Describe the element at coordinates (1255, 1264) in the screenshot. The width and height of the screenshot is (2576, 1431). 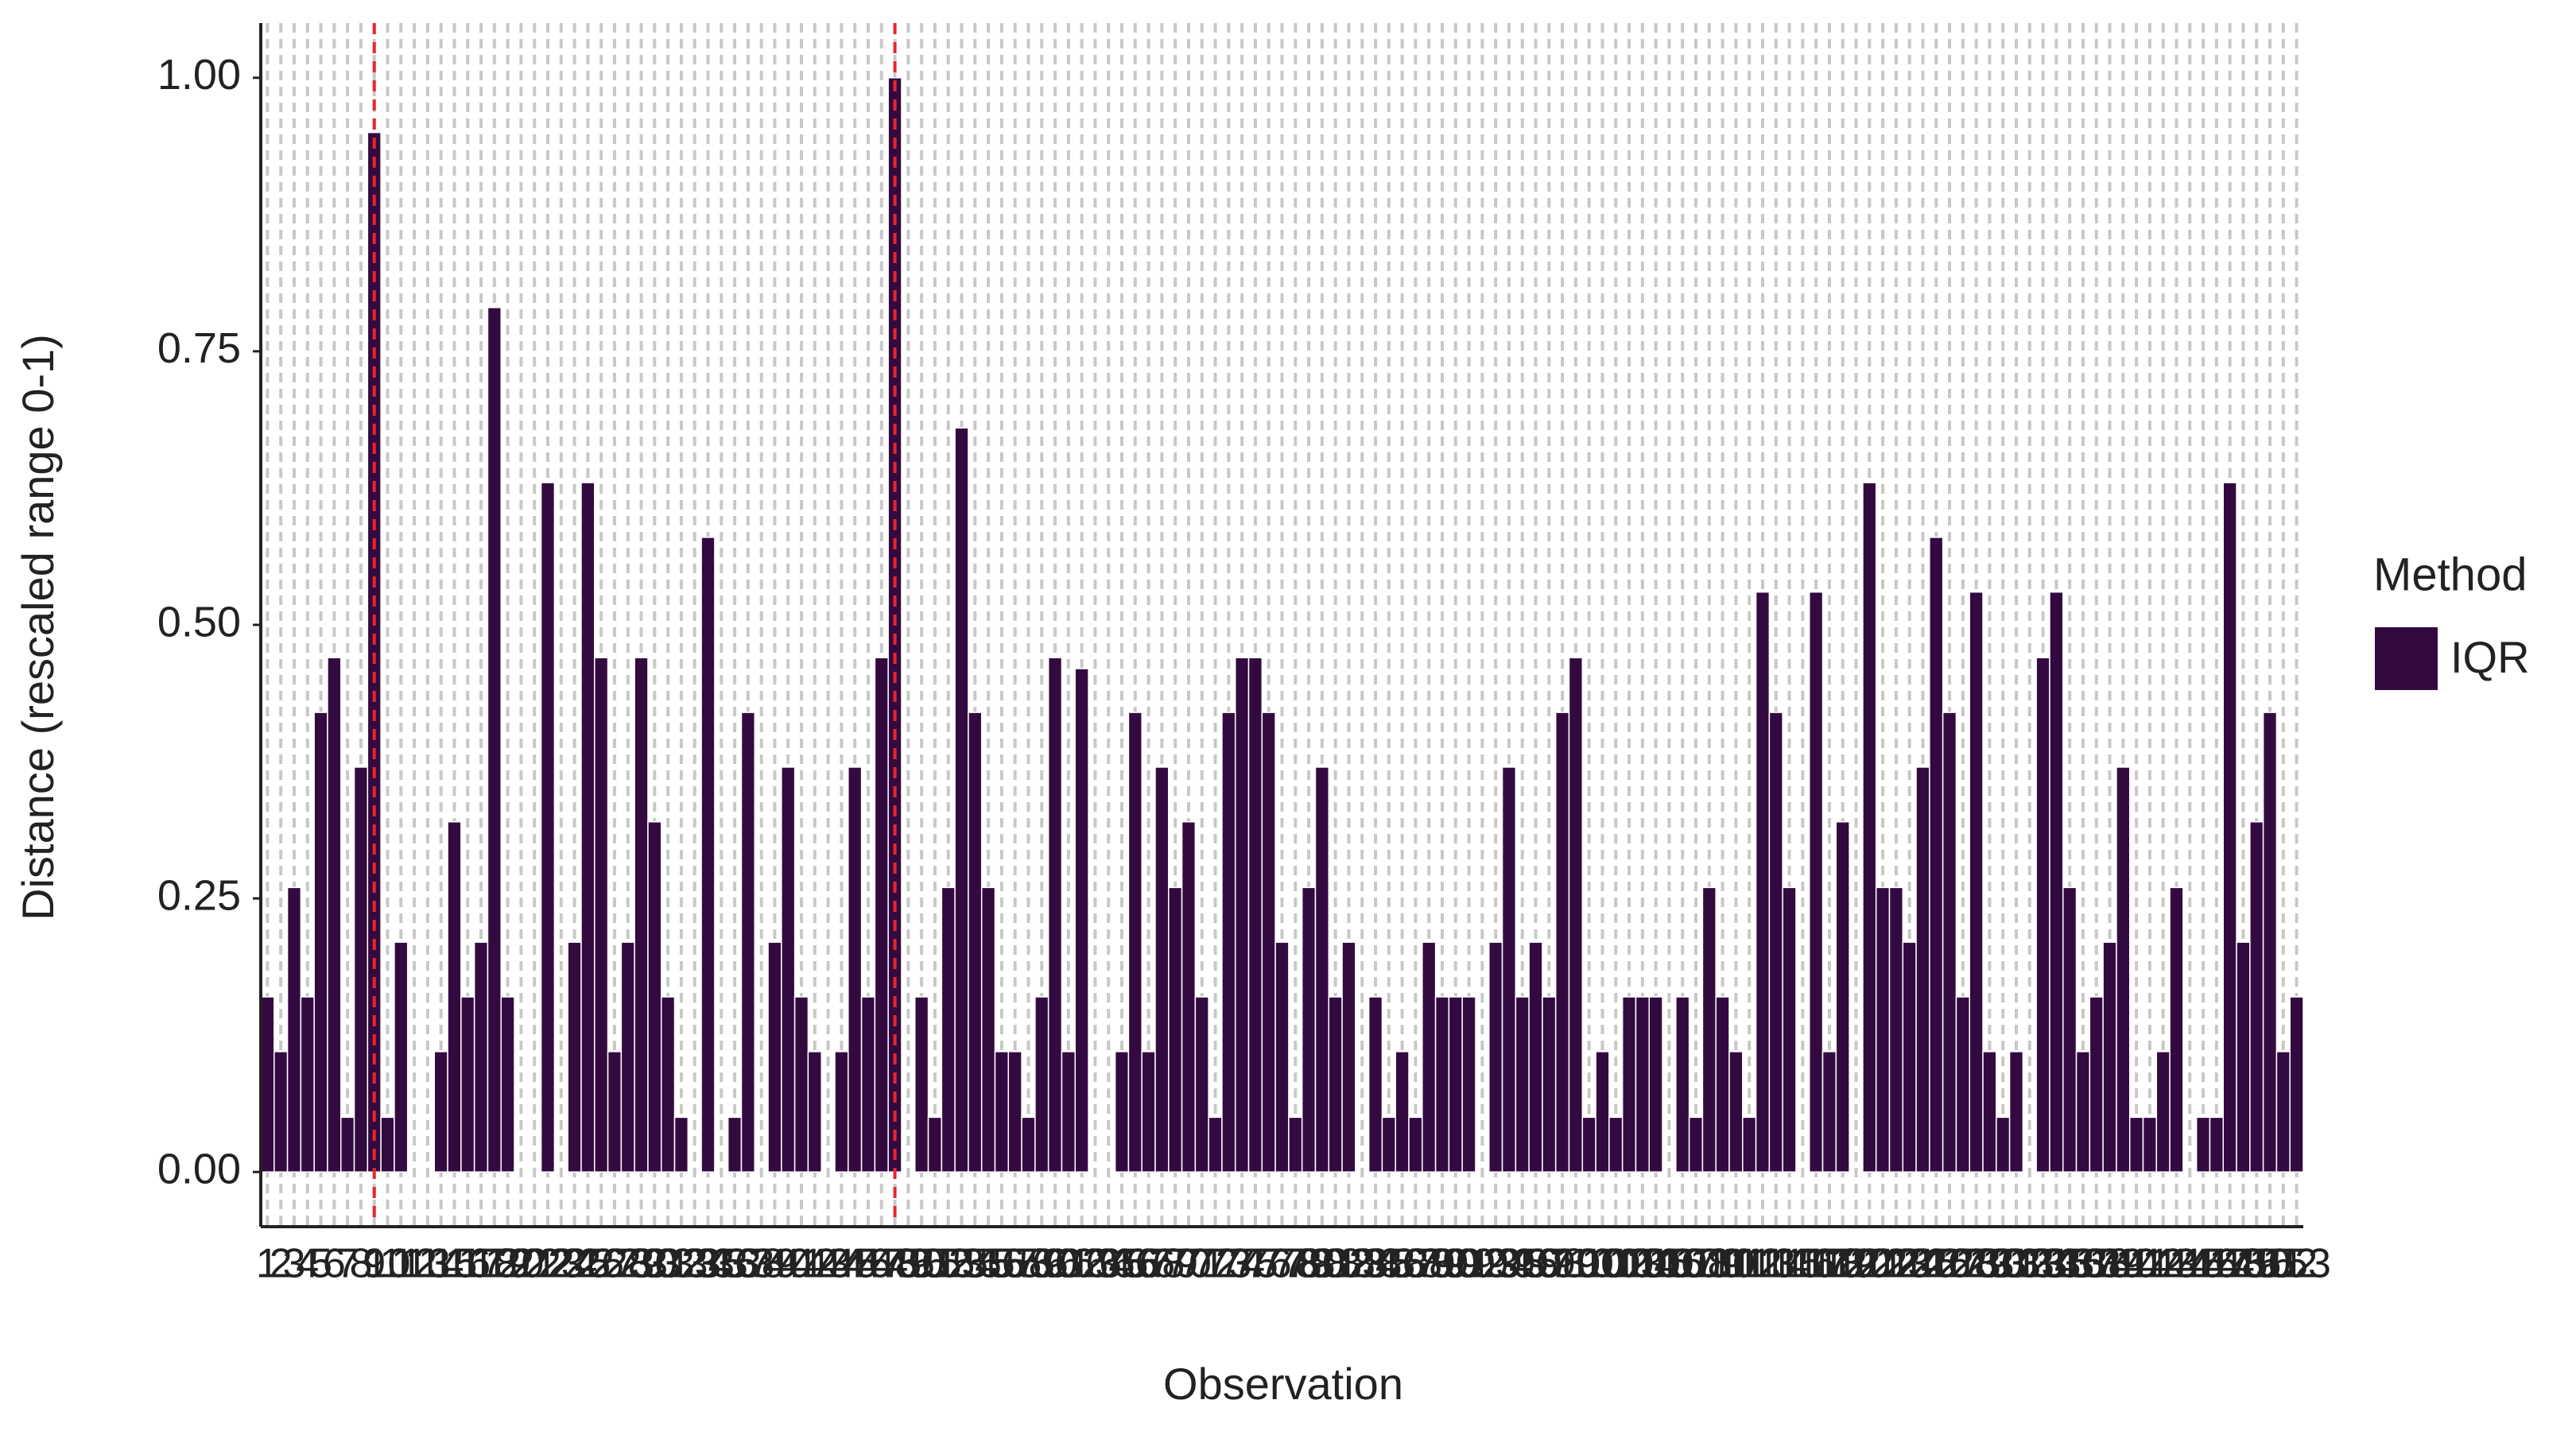
I see `x-tick-label: 75` at that location.